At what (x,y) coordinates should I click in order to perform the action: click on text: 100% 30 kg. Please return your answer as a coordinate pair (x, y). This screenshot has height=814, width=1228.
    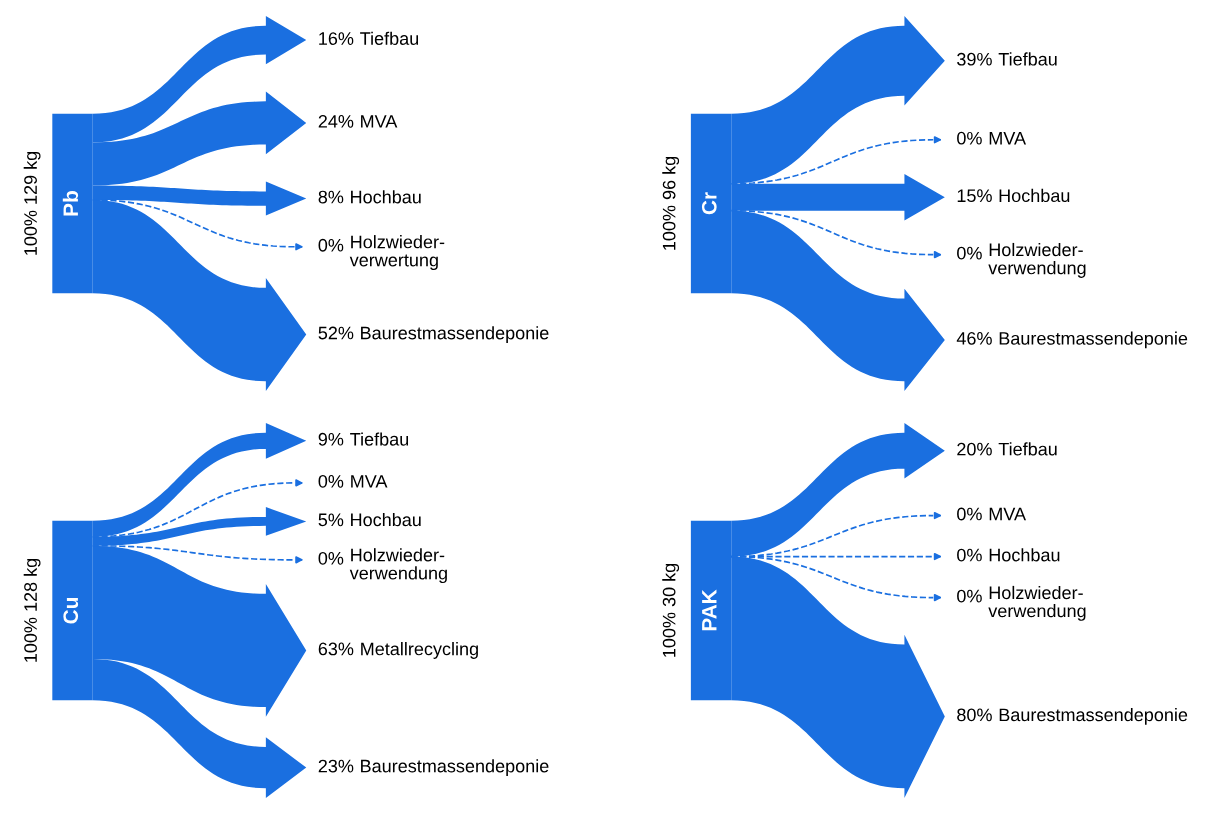
    Looking at the image, I should click on (671, 610).